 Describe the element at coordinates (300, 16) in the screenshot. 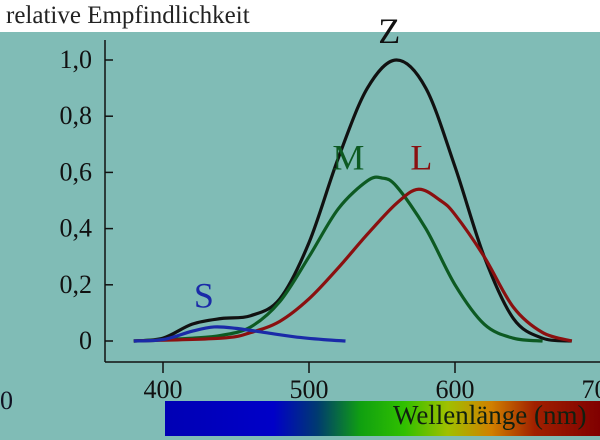

I see `top-strip` at that location.